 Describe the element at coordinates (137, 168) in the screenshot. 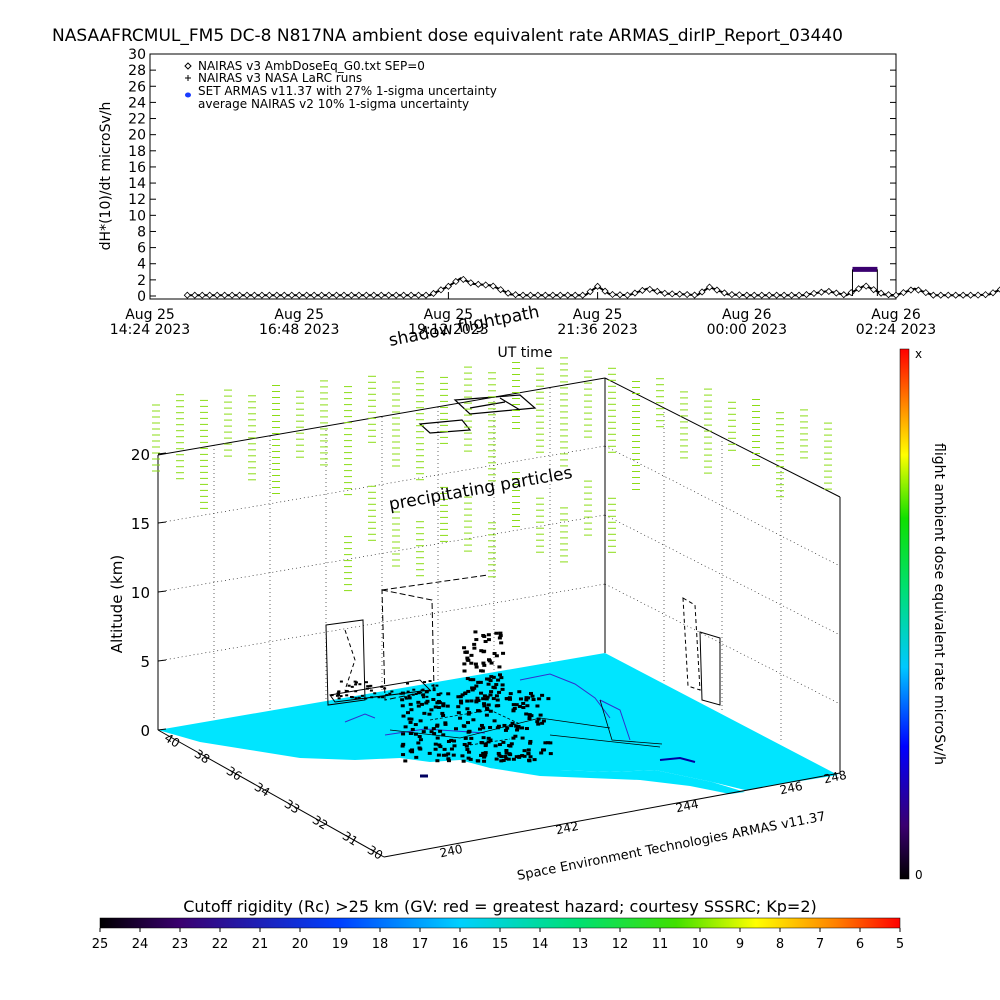

I see `y-tick-label: 16` at that location.